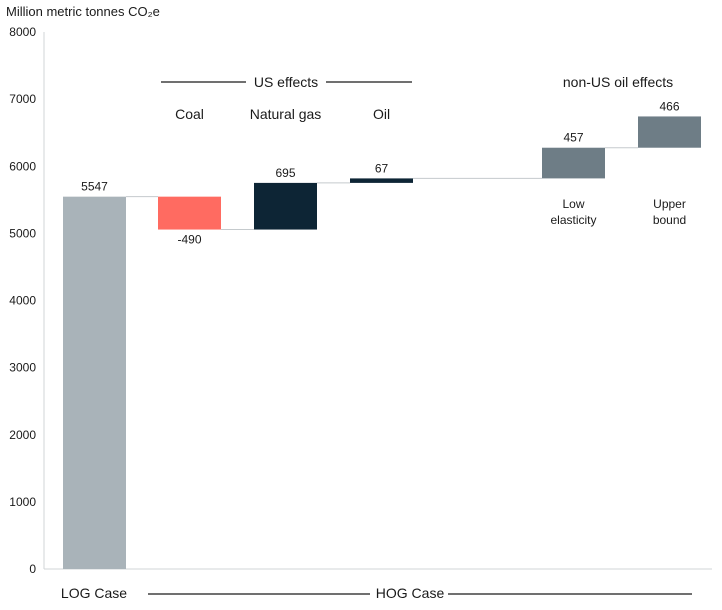 The height and width of the screenshot is (610, 722). What do you see at coordinates (286, 114) in the screenshot?
I see `category-label-gas: Natural gas` at bounding box center [286, 114].